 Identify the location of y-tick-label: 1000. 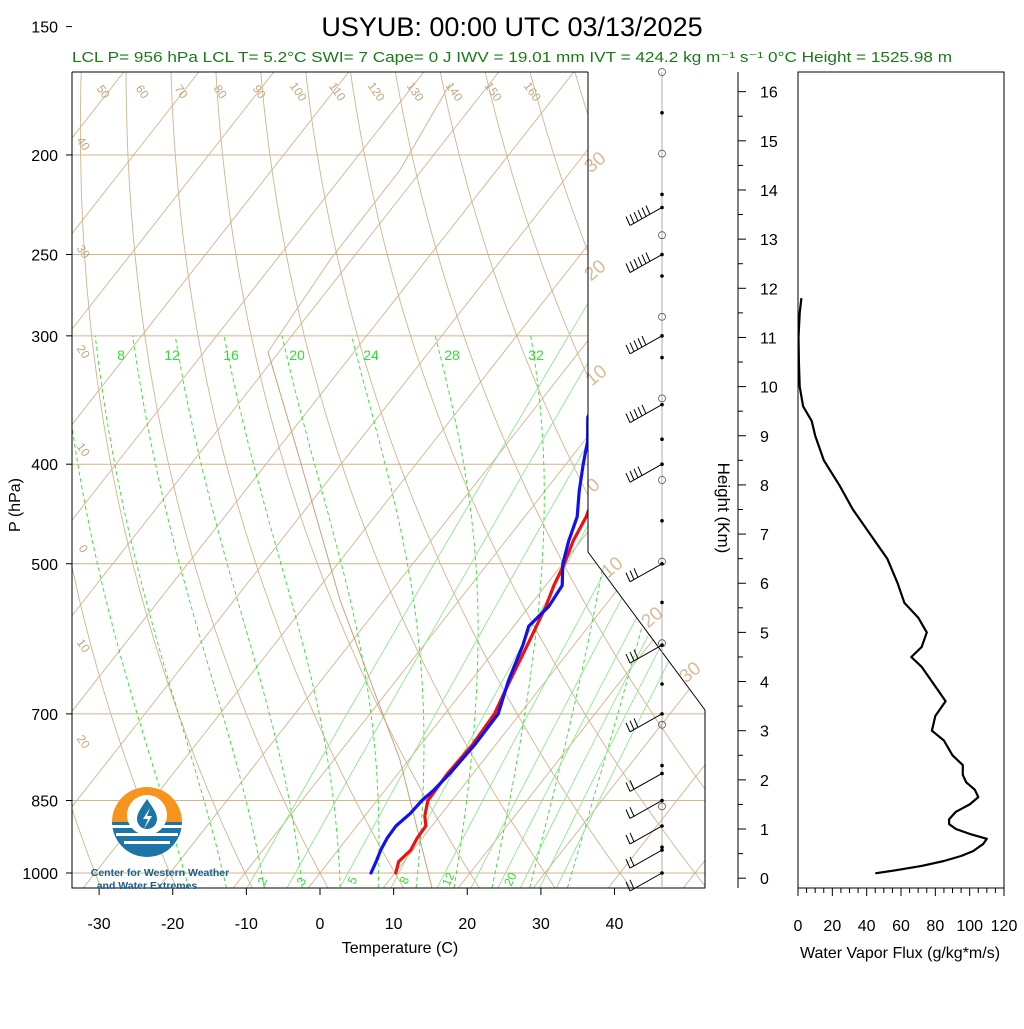
(40, 874).